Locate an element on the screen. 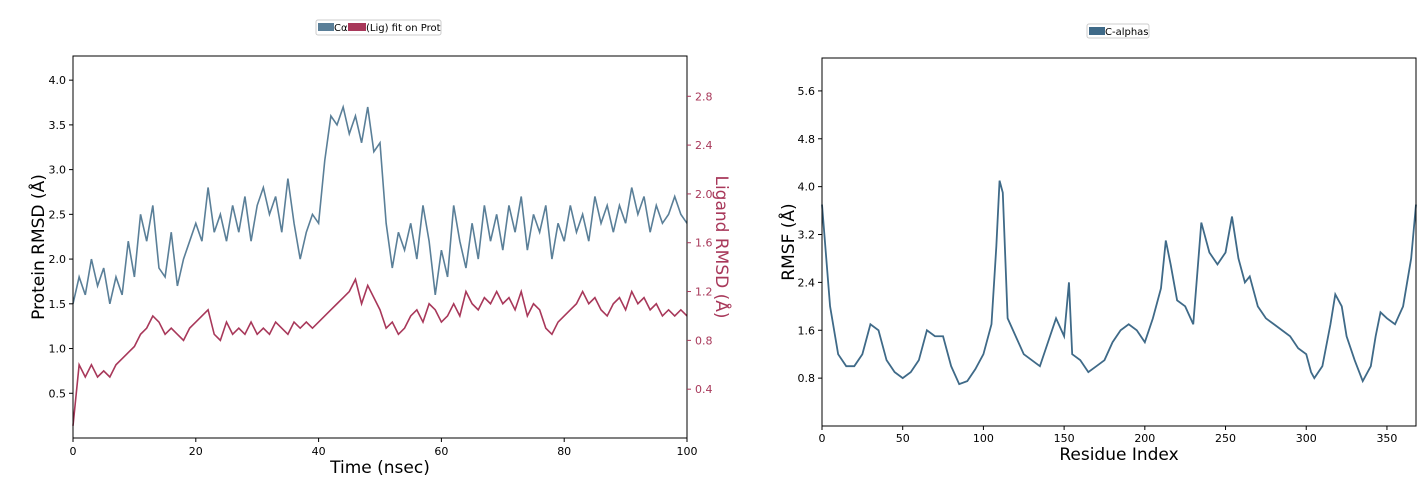 The width and height of the screenshot is (1428, 479). y-tick-label: 3.2 is located at coordinates (807, 235).